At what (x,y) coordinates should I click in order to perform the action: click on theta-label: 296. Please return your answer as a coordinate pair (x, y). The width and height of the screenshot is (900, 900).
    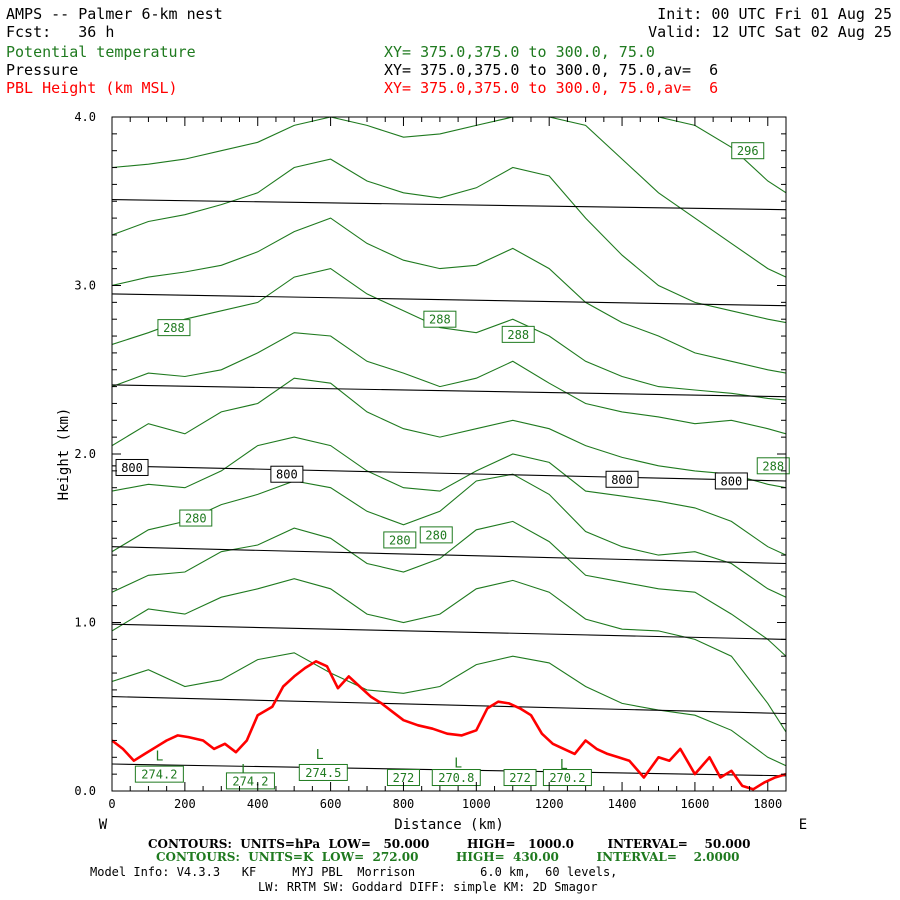
    Looking at the image, I should click on (748, 151).